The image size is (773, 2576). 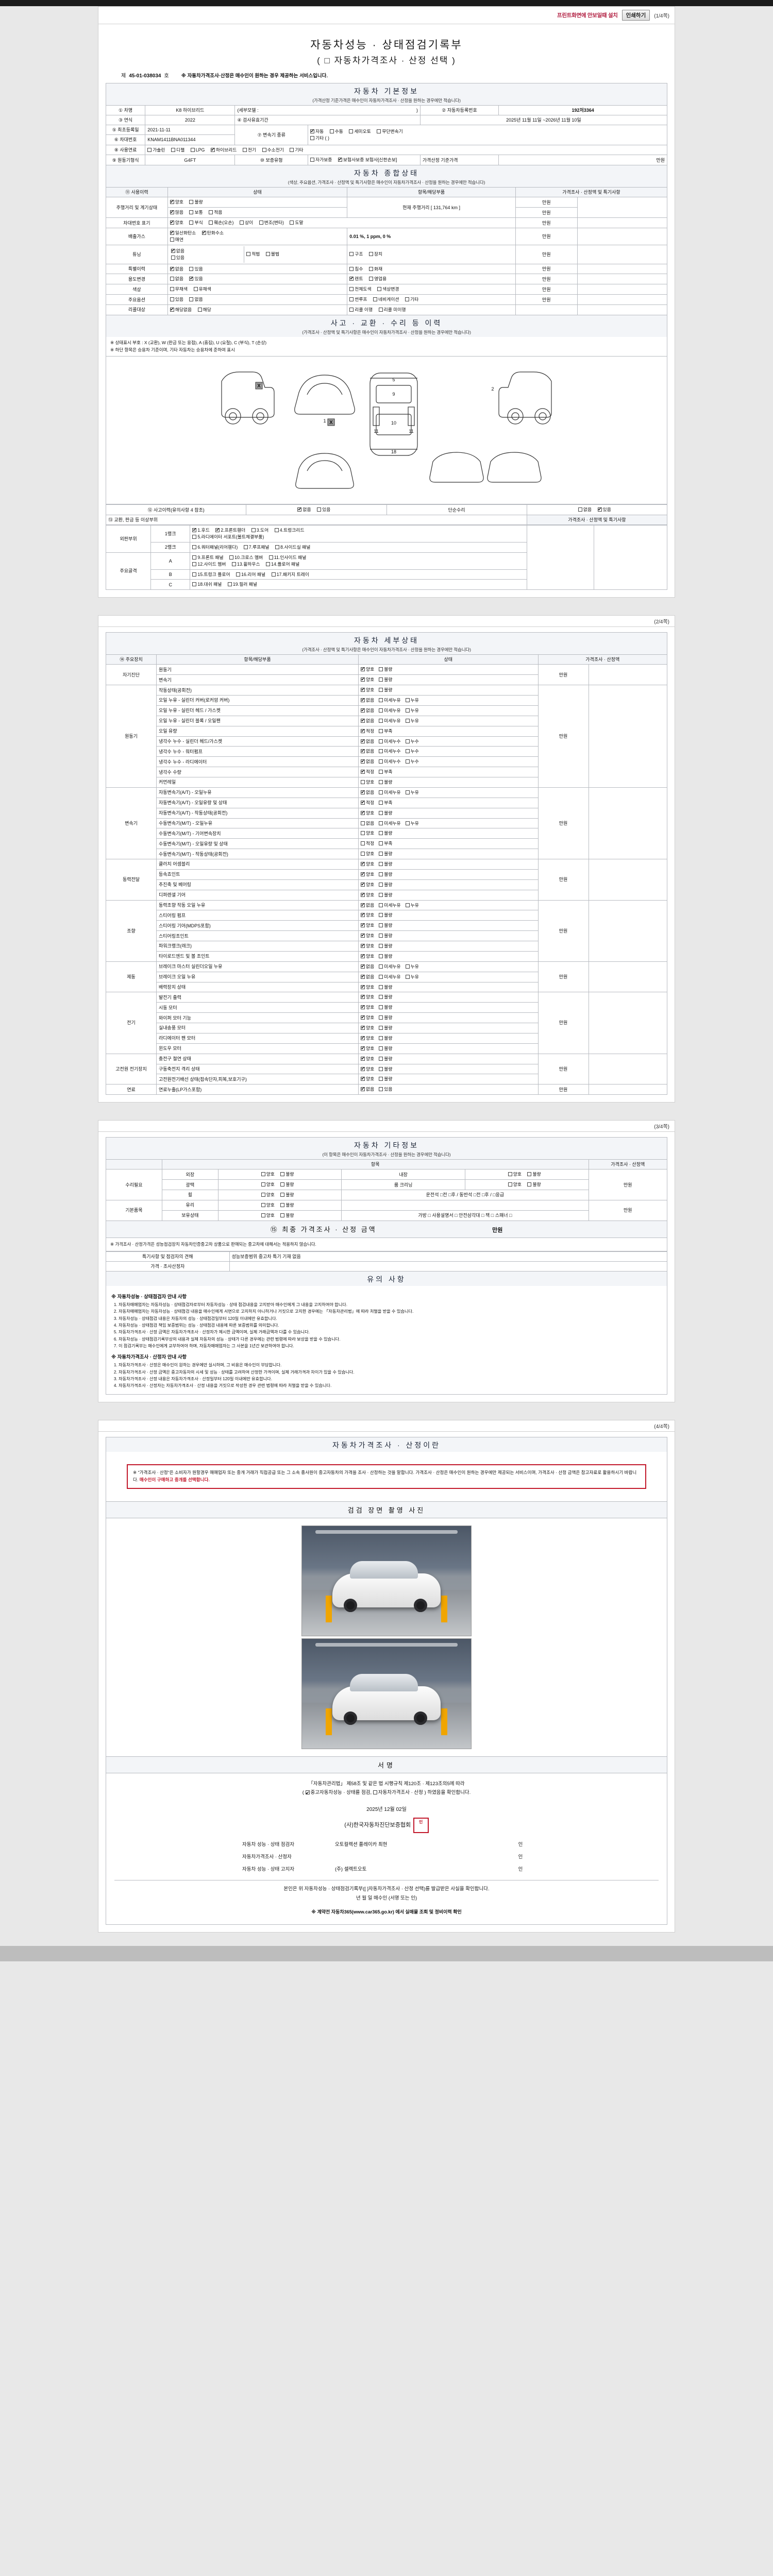 I want to click on part-rear-panel: 16.리어 패널, so click(x=250, y=575).